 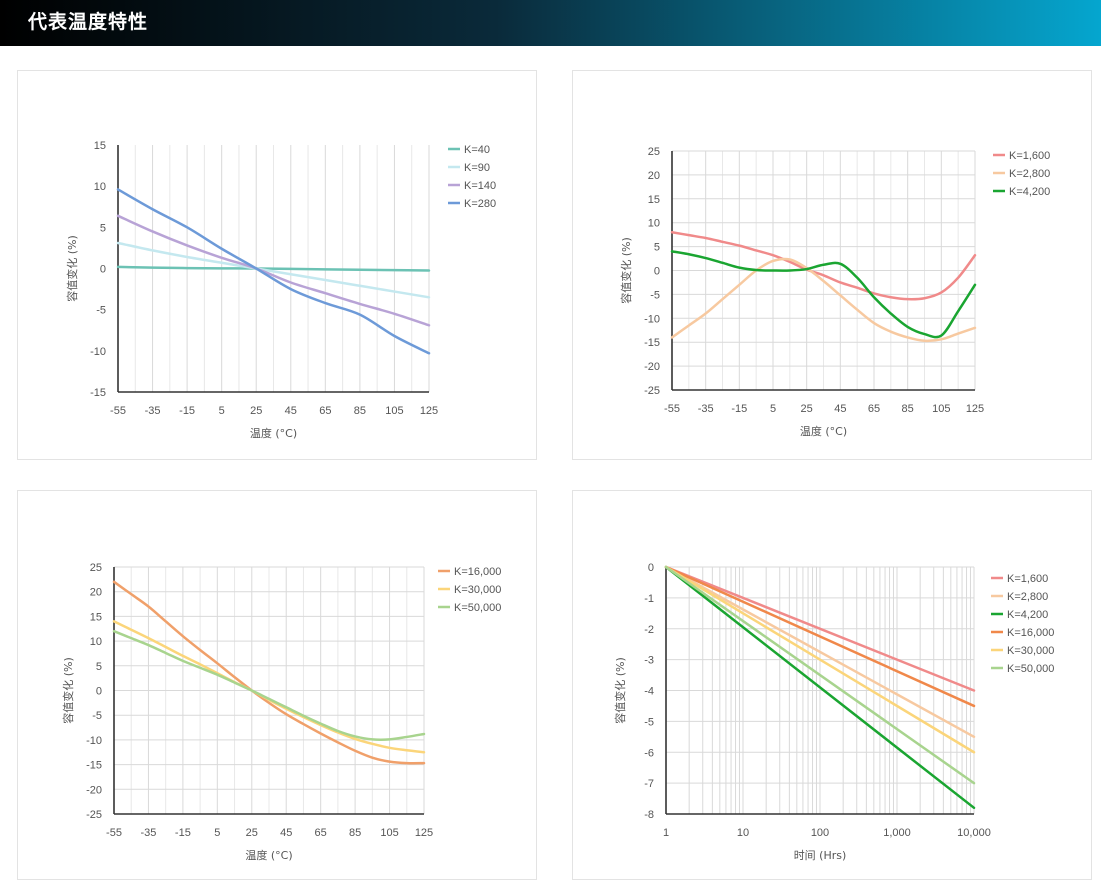 I want to click on x-axis-label: 时间 (Hrs), so click(x=820, y=855).